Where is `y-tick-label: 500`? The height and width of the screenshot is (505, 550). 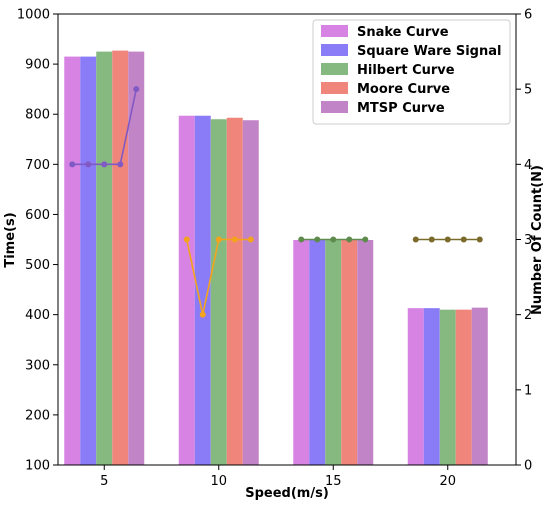
y-tick-label: 500 is located at coordinates (37, 265).